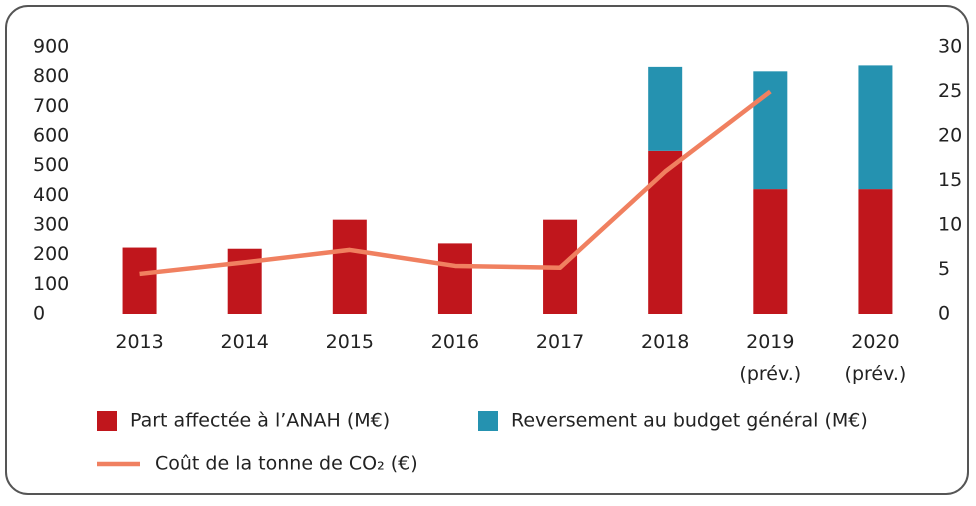  What do you see at coordinates (350, 342) in the screenshot?
I see `x-tick-label: 2015` at bounding box center [350, 342].